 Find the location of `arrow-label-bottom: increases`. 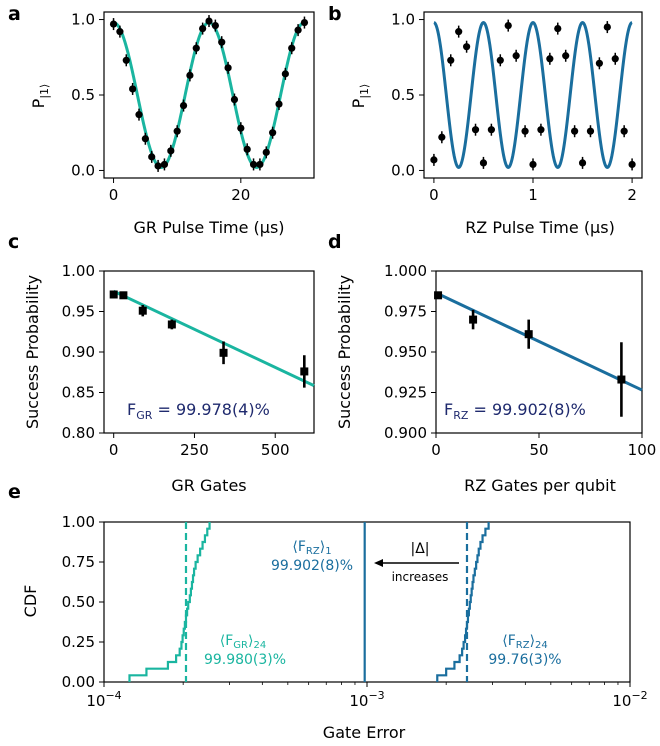

arrow-label-bottom: increases is located at coordinates (420, 577).